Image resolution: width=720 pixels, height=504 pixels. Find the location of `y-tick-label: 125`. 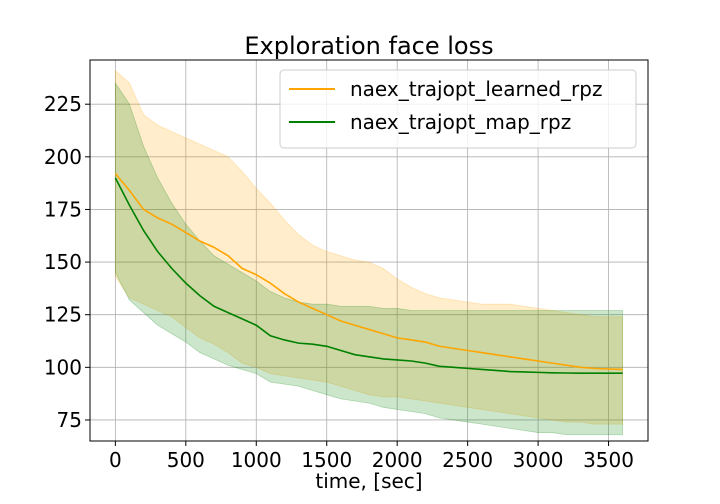

y-tick-label: 125 is located at coordinates (63, 315).